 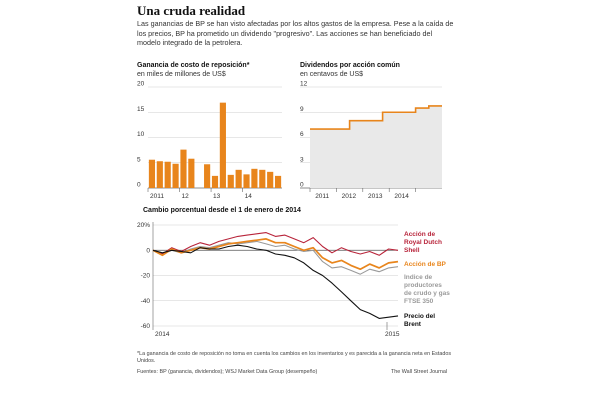 I want to click on chart-headline: Una cruda realidad, so click(x=191, y=10).